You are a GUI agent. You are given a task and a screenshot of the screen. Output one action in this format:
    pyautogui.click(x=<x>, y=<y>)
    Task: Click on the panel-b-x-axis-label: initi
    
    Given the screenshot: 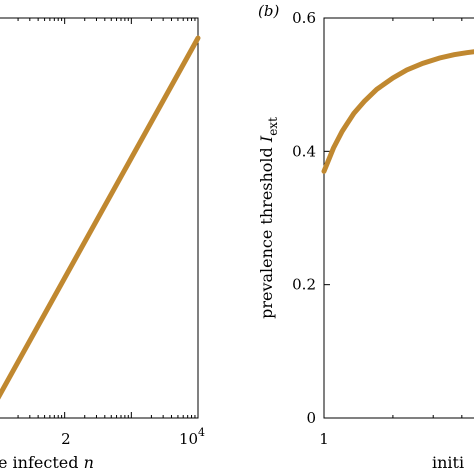 What is the action you would take?
    pyautogui.click(x=448, y=462)
    